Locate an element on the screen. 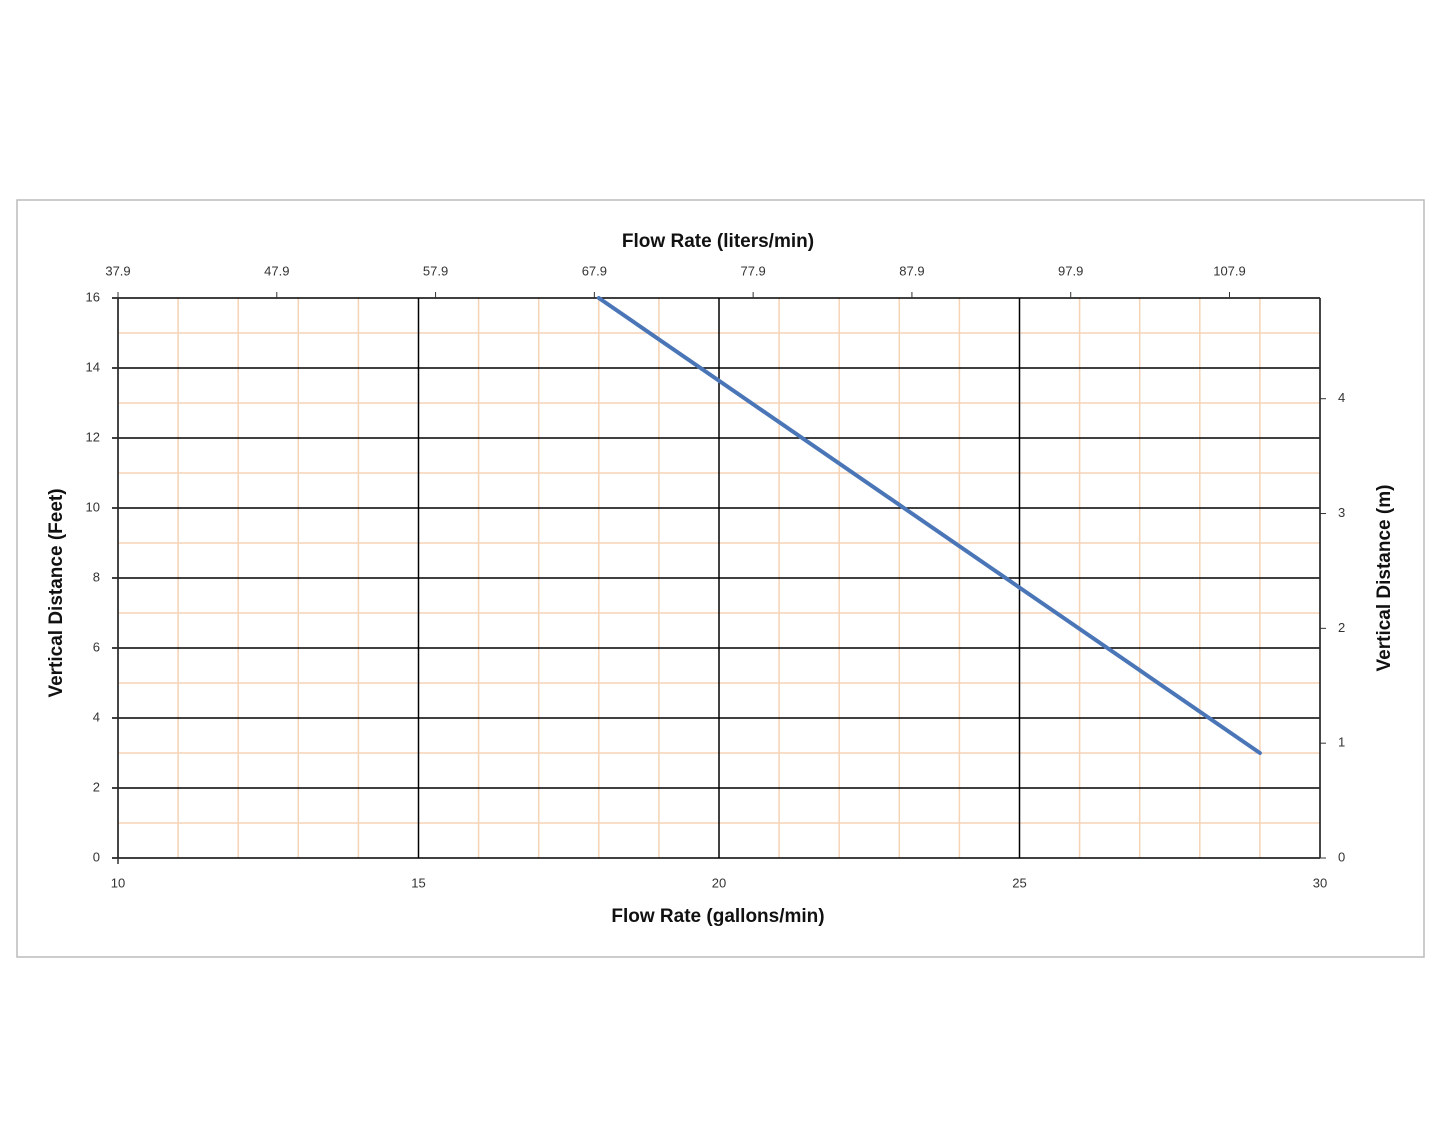  y2-axis-title: Vertical Distance (m) is located at coordinates (1384, 578).